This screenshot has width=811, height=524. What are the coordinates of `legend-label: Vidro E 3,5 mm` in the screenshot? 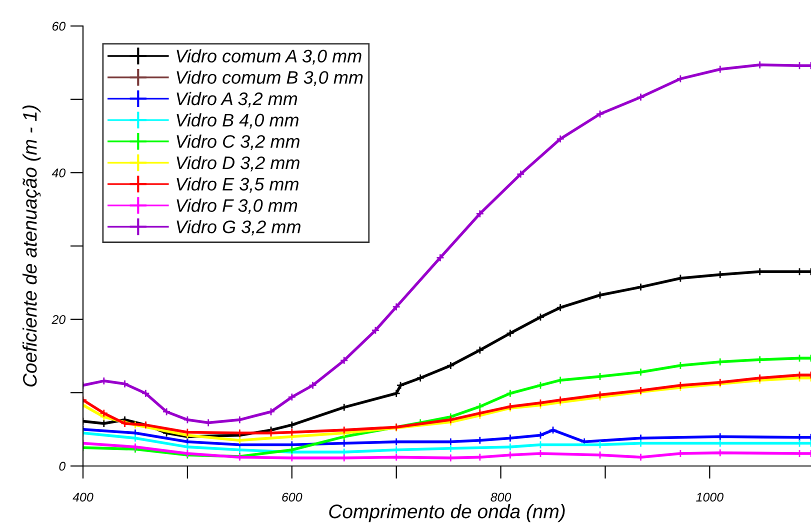 It's located at (237, 185).